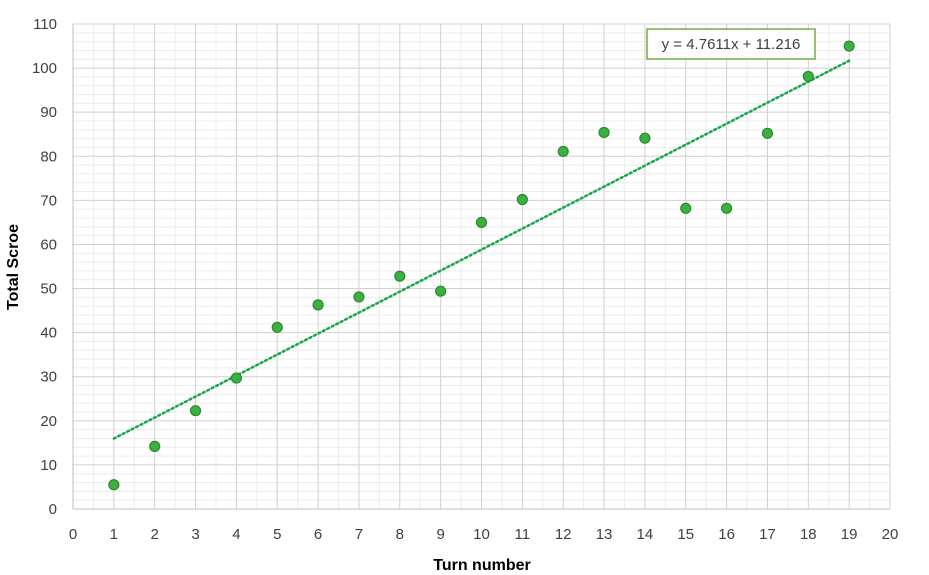 The height and width of the screenshot is (575, 929). I want to click on trendline-equation: y = 4.7611x + 11.216, so click(731, 44).